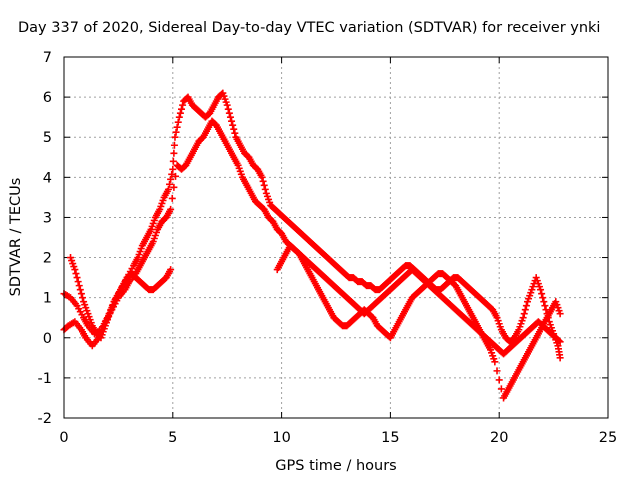  What do you see at coordinates (47, 58) in the screenshot?
I see `y-tick-label: 7` at bounding box center [47, 58].